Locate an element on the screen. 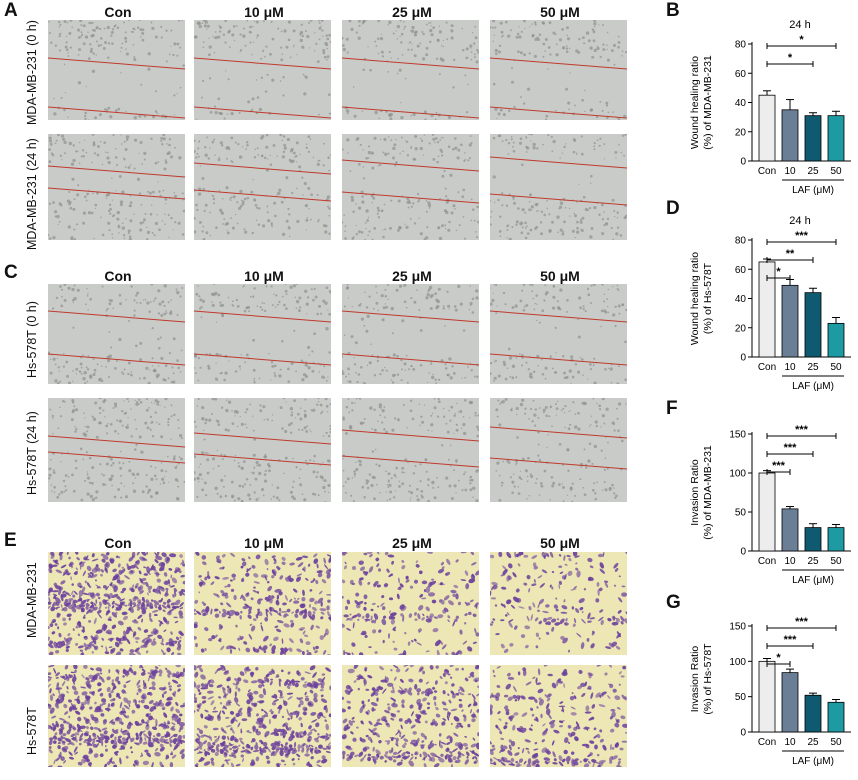 The image size is (858, 780). row-label-mda-24h: MDA-MB-231 (24 h) is located at coordinates (32, 194).